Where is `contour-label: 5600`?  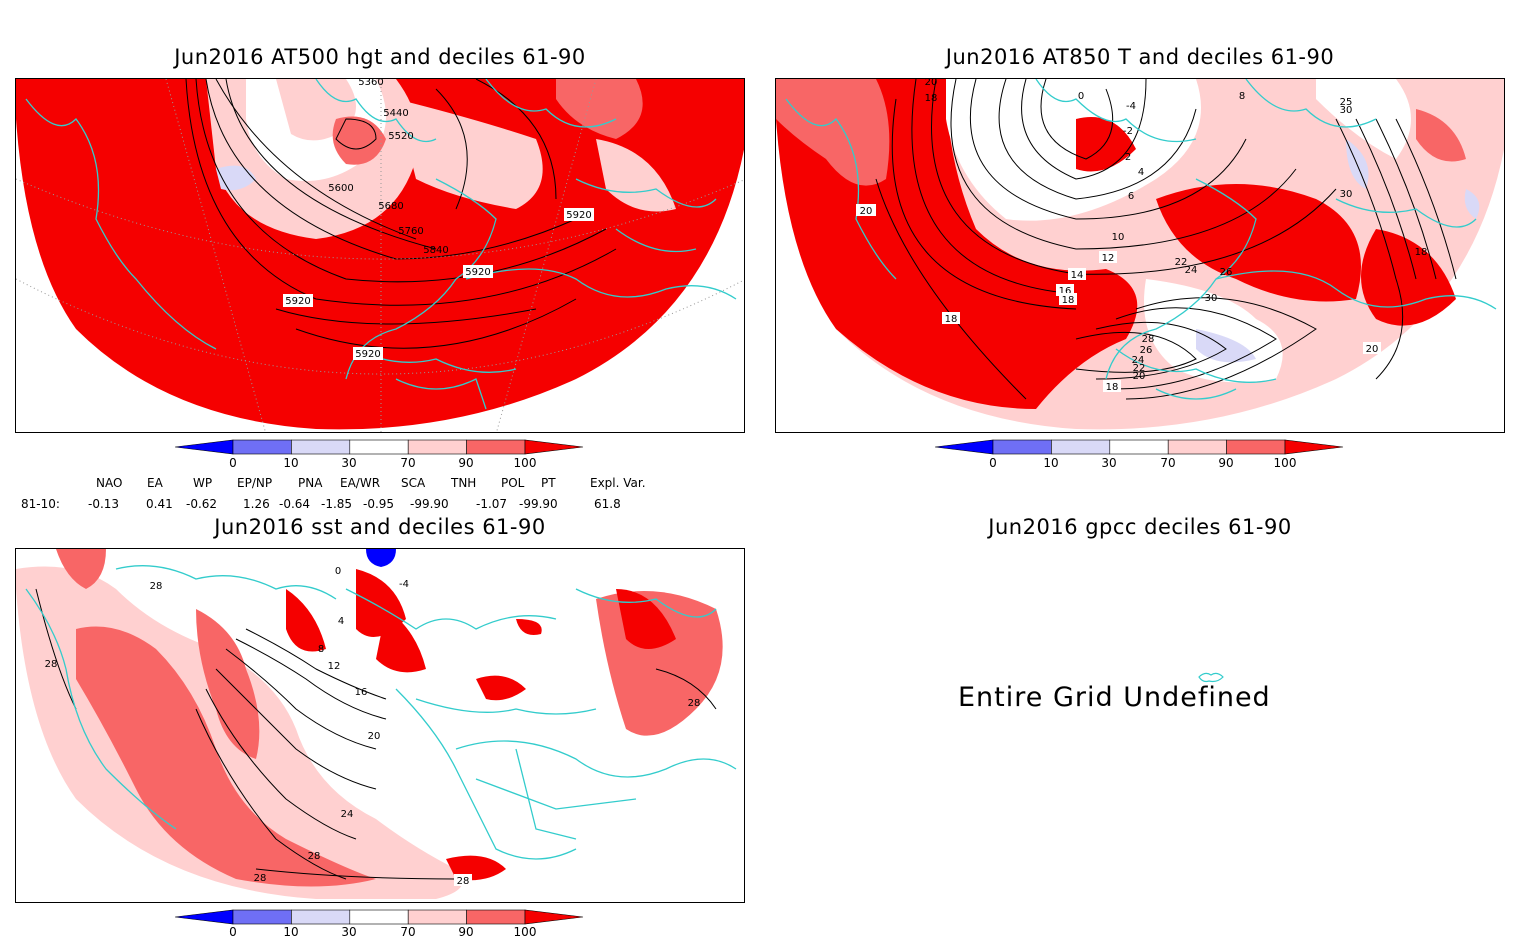
contour-label: 5600 is located at coordinates (340, 188).